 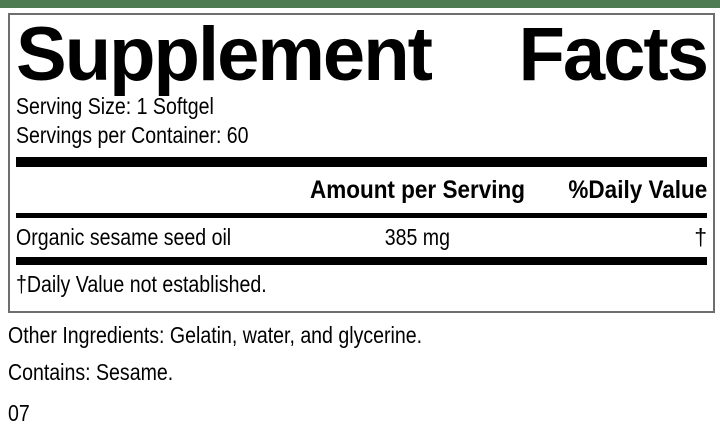 What do you see at coordinates (629, 237) in the screenshot?
I see `nutrient-daily-value: †` at bounding box center [629, 237].